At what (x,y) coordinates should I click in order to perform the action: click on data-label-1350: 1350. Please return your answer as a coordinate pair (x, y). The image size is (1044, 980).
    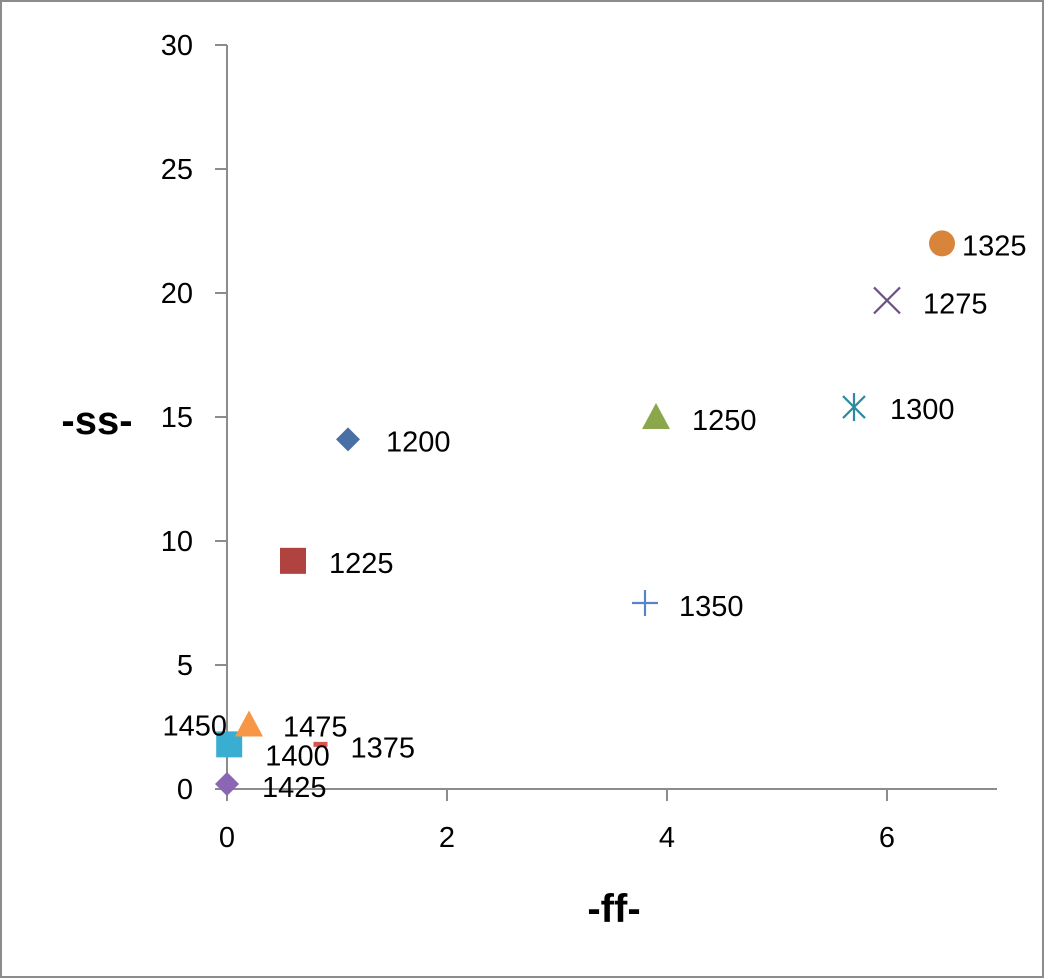
    Looking at the image, I should click on (711, 607).